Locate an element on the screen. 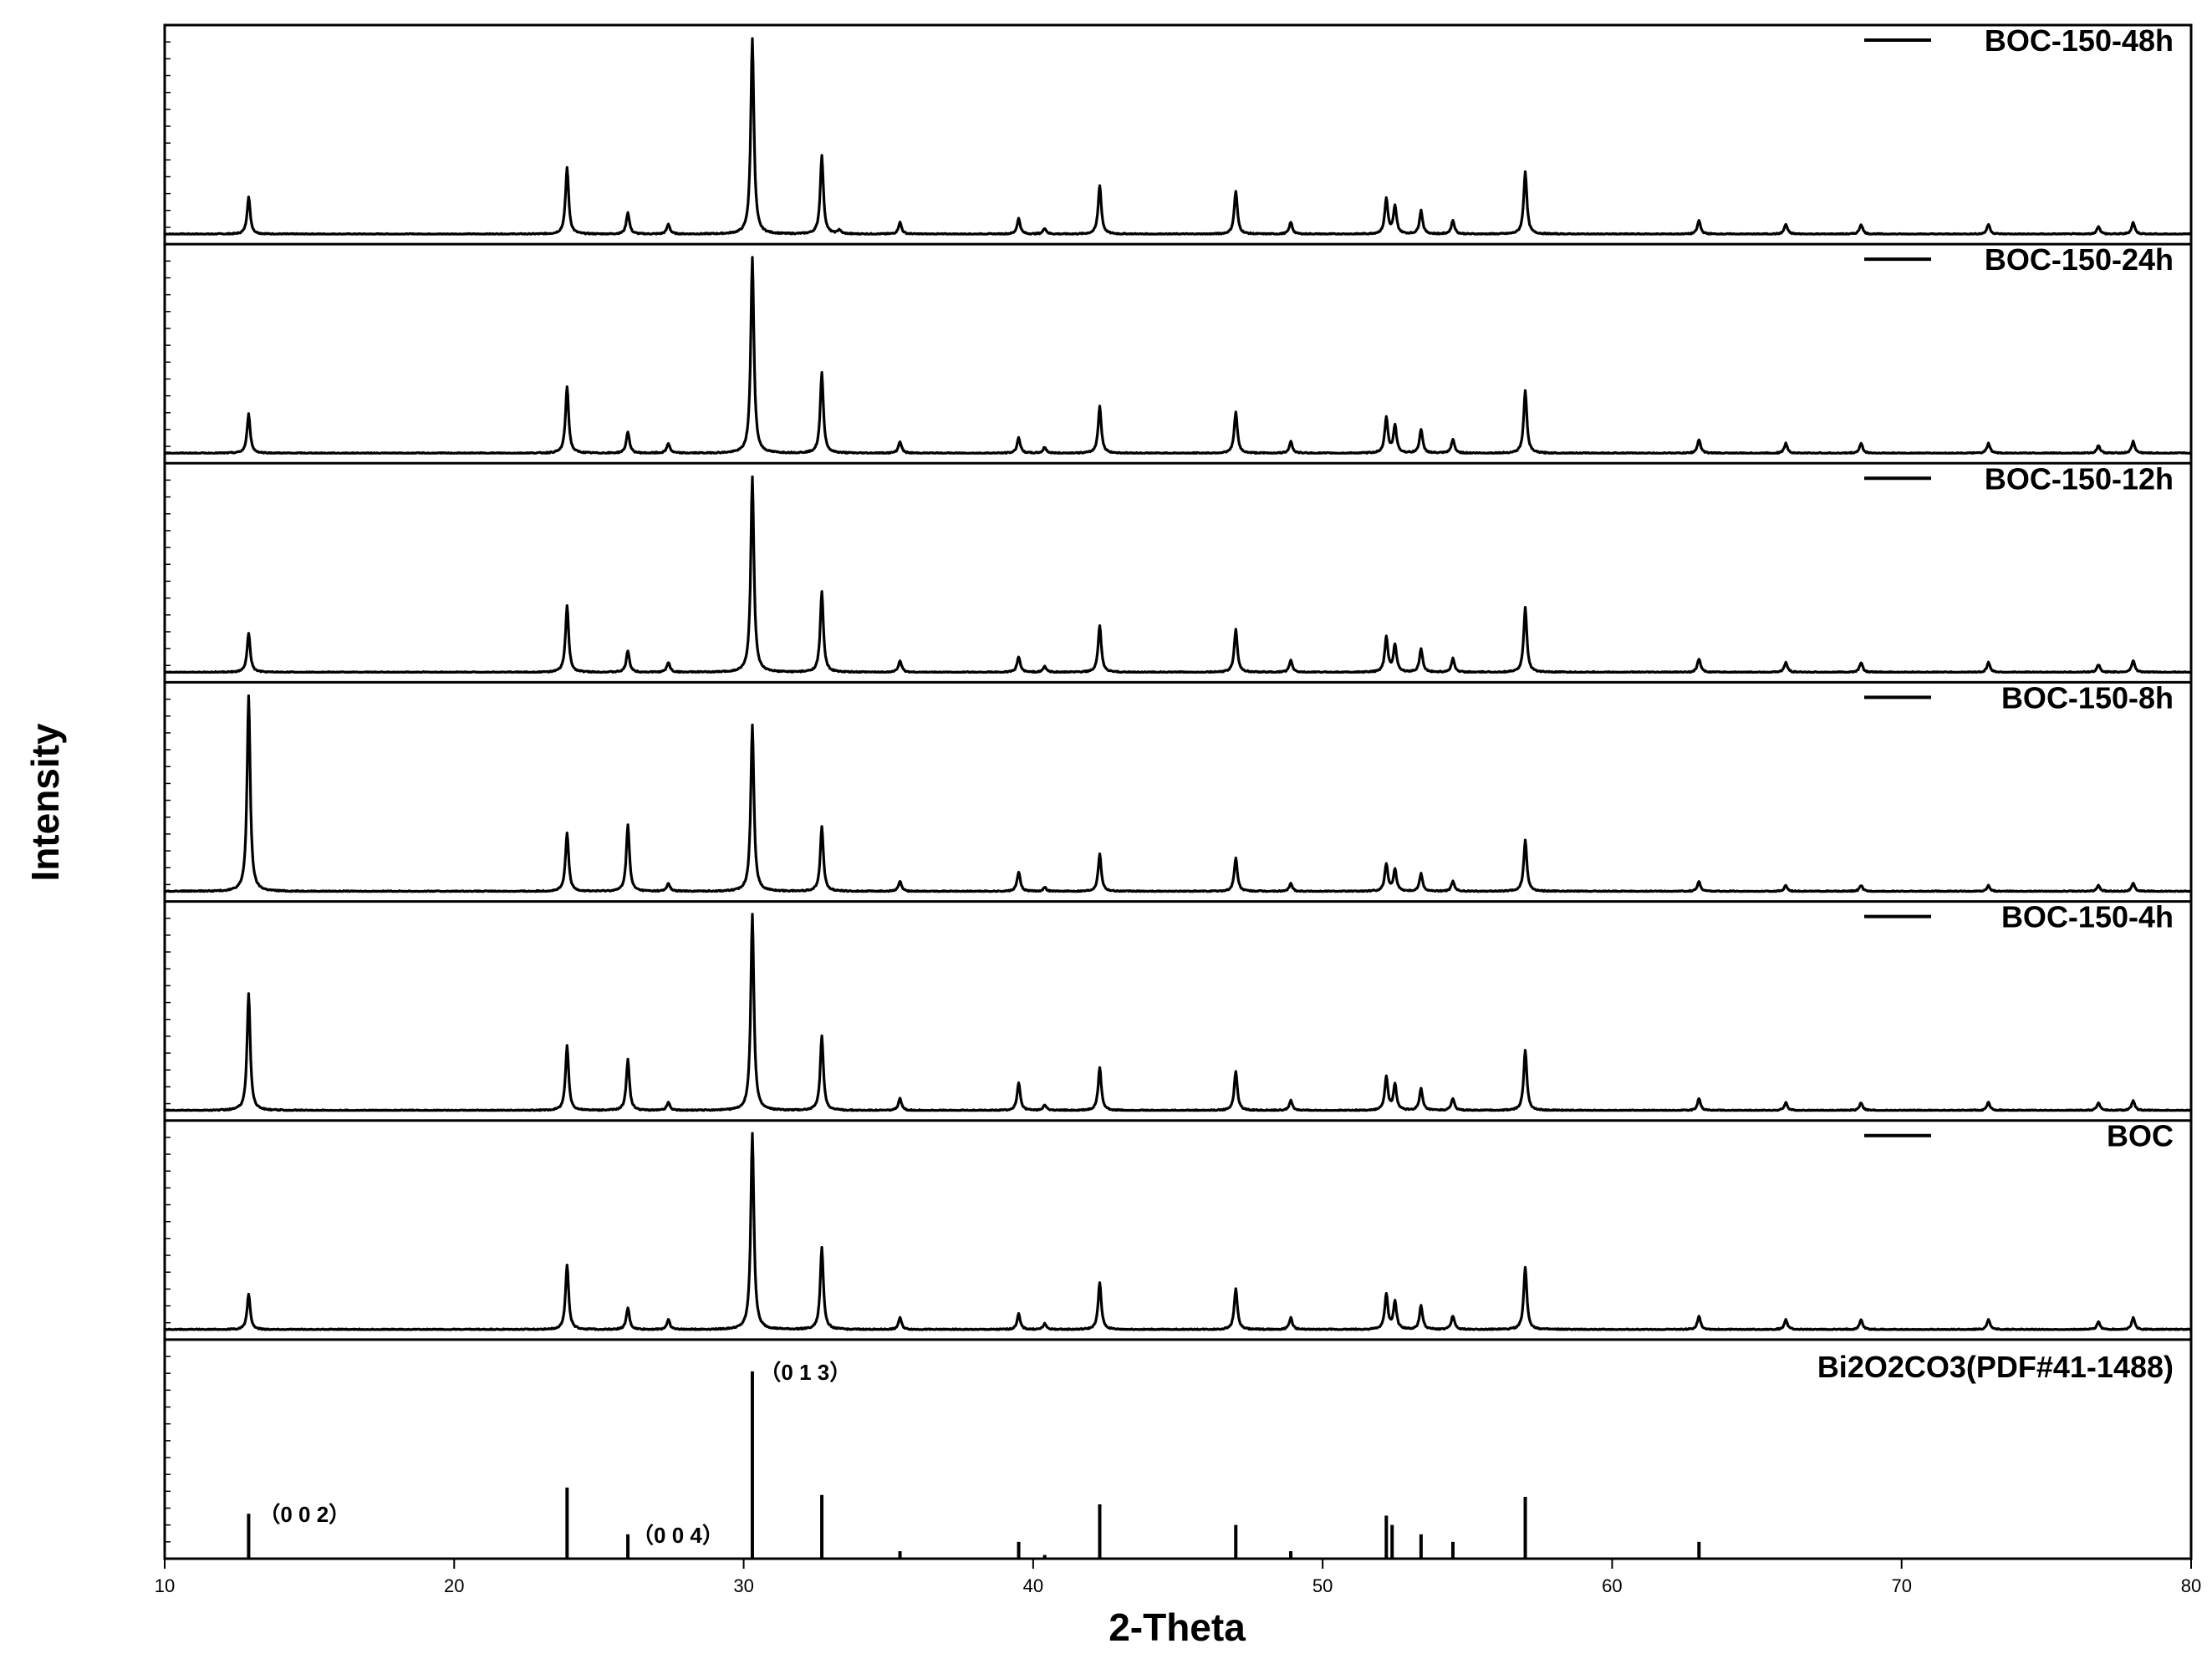  x-tick-label: 60 is located at coordinates (1612, 1585).